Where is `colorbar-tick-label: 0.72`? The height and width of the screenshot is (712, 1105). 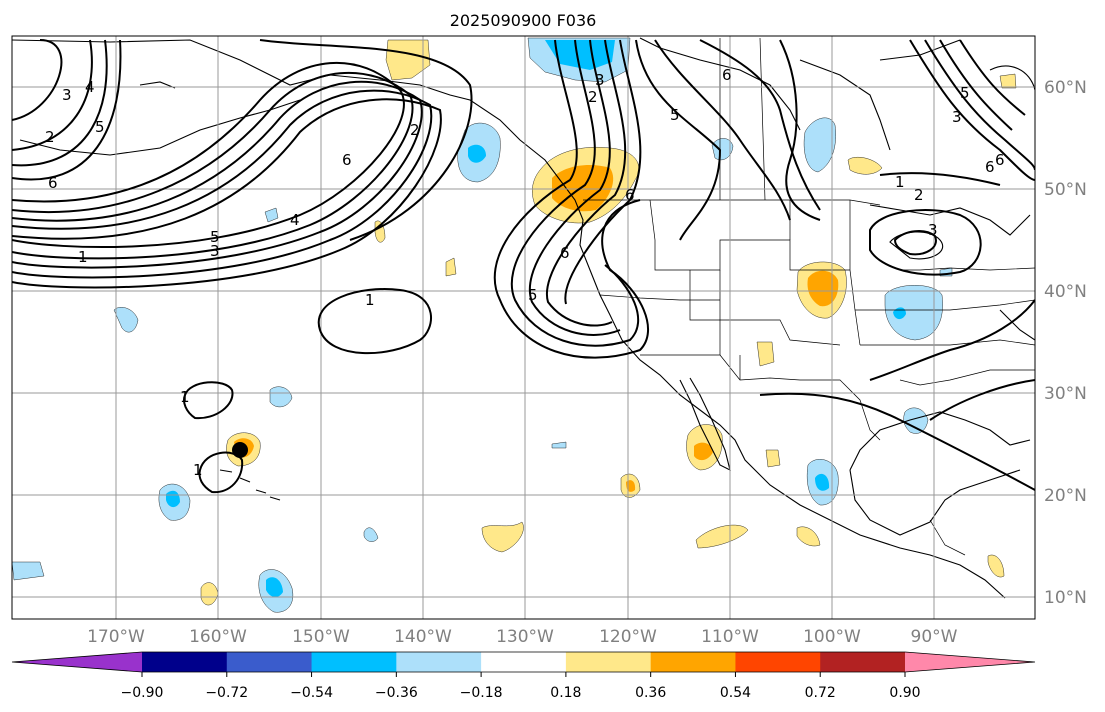
colorbar-tick-label: 0.72 is located at coordinates (820, 693).